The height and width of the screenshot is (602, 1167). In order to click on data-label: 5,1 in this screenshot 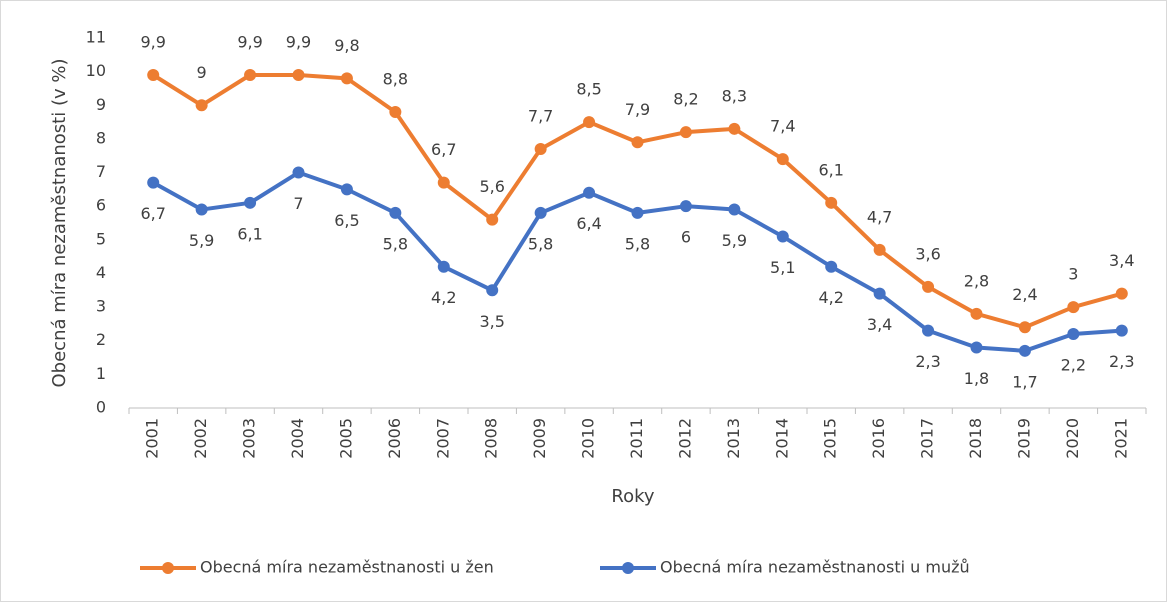, I will do `click(782, 267)`.